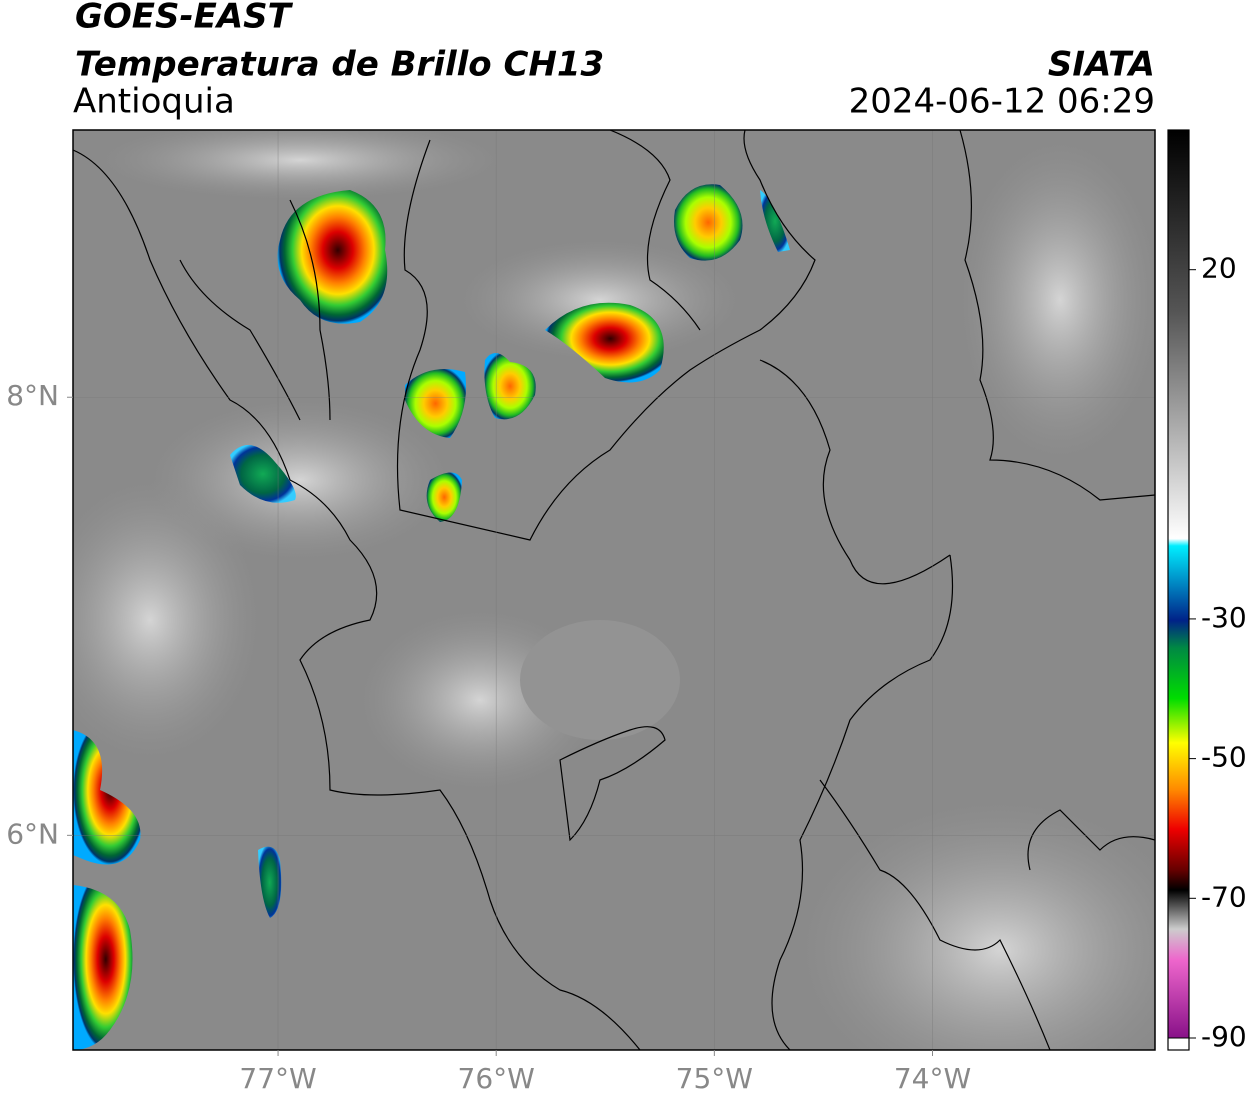  What do you see at coordinates (1224, 757) in the screenshot?
I see `colorbar-tick-label: -50` at bounding box center [1224, 757].